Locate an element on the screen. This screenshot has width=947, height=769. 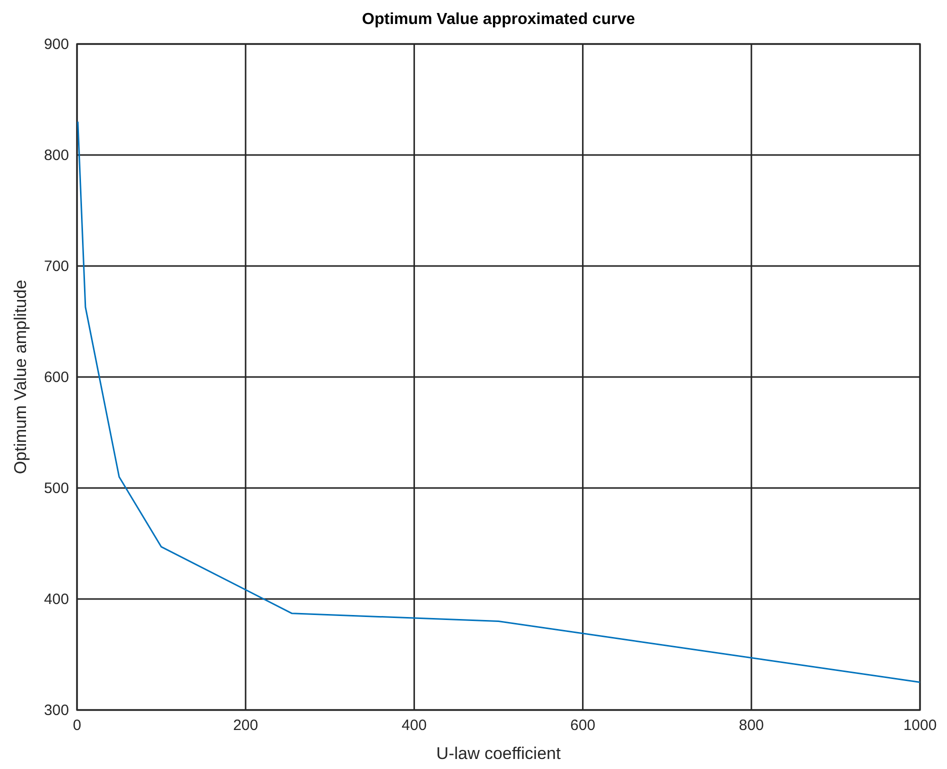
x-tick-label: 1000 is located at coordinates (920, 725).